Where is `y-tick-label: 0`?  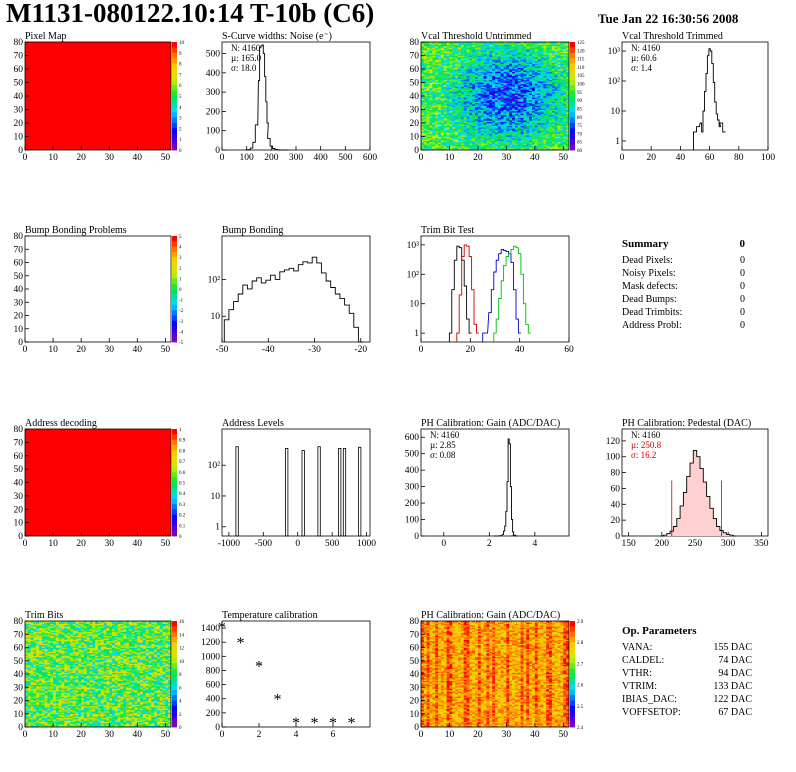 y-tick-label: 0 is located at coordinates (617, 537).